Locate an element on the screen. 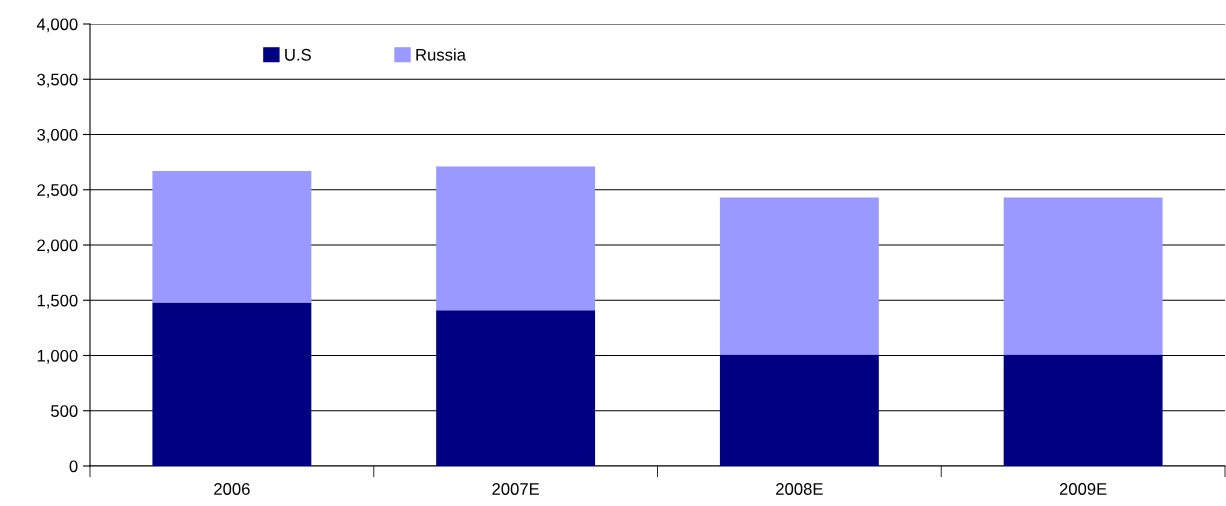  y-tick-label: 3,000 is located at coordinates (57, 135).